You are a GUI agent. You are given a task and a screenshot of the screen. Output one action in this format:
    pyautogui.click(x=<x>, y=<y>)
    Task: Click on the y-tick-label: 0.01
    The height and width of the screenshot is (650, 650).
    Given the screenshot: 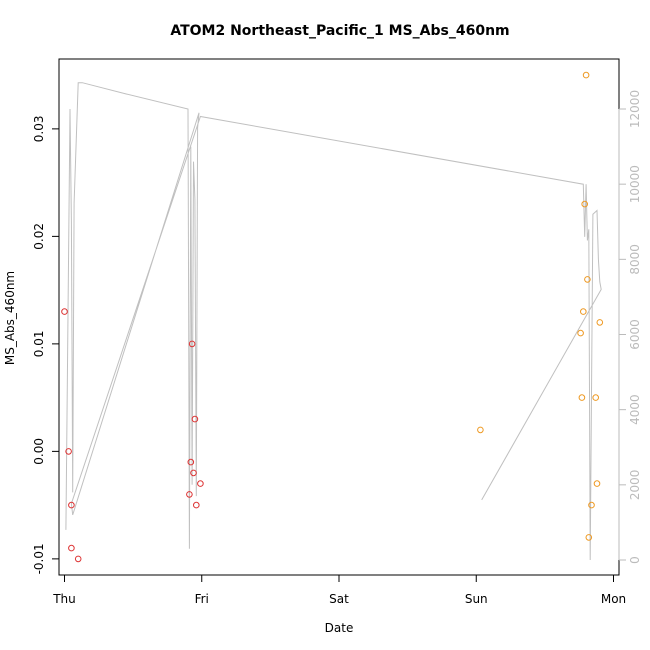 What is the action you would take?
    pyautogui.click(x=39, y=344)
    